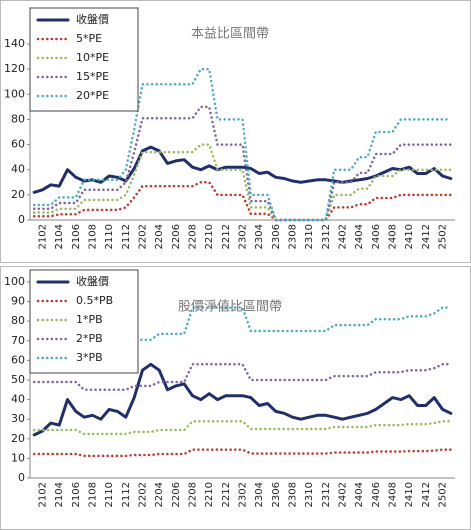  I want to click on legend-label: 2*PB, so click(89, 338).